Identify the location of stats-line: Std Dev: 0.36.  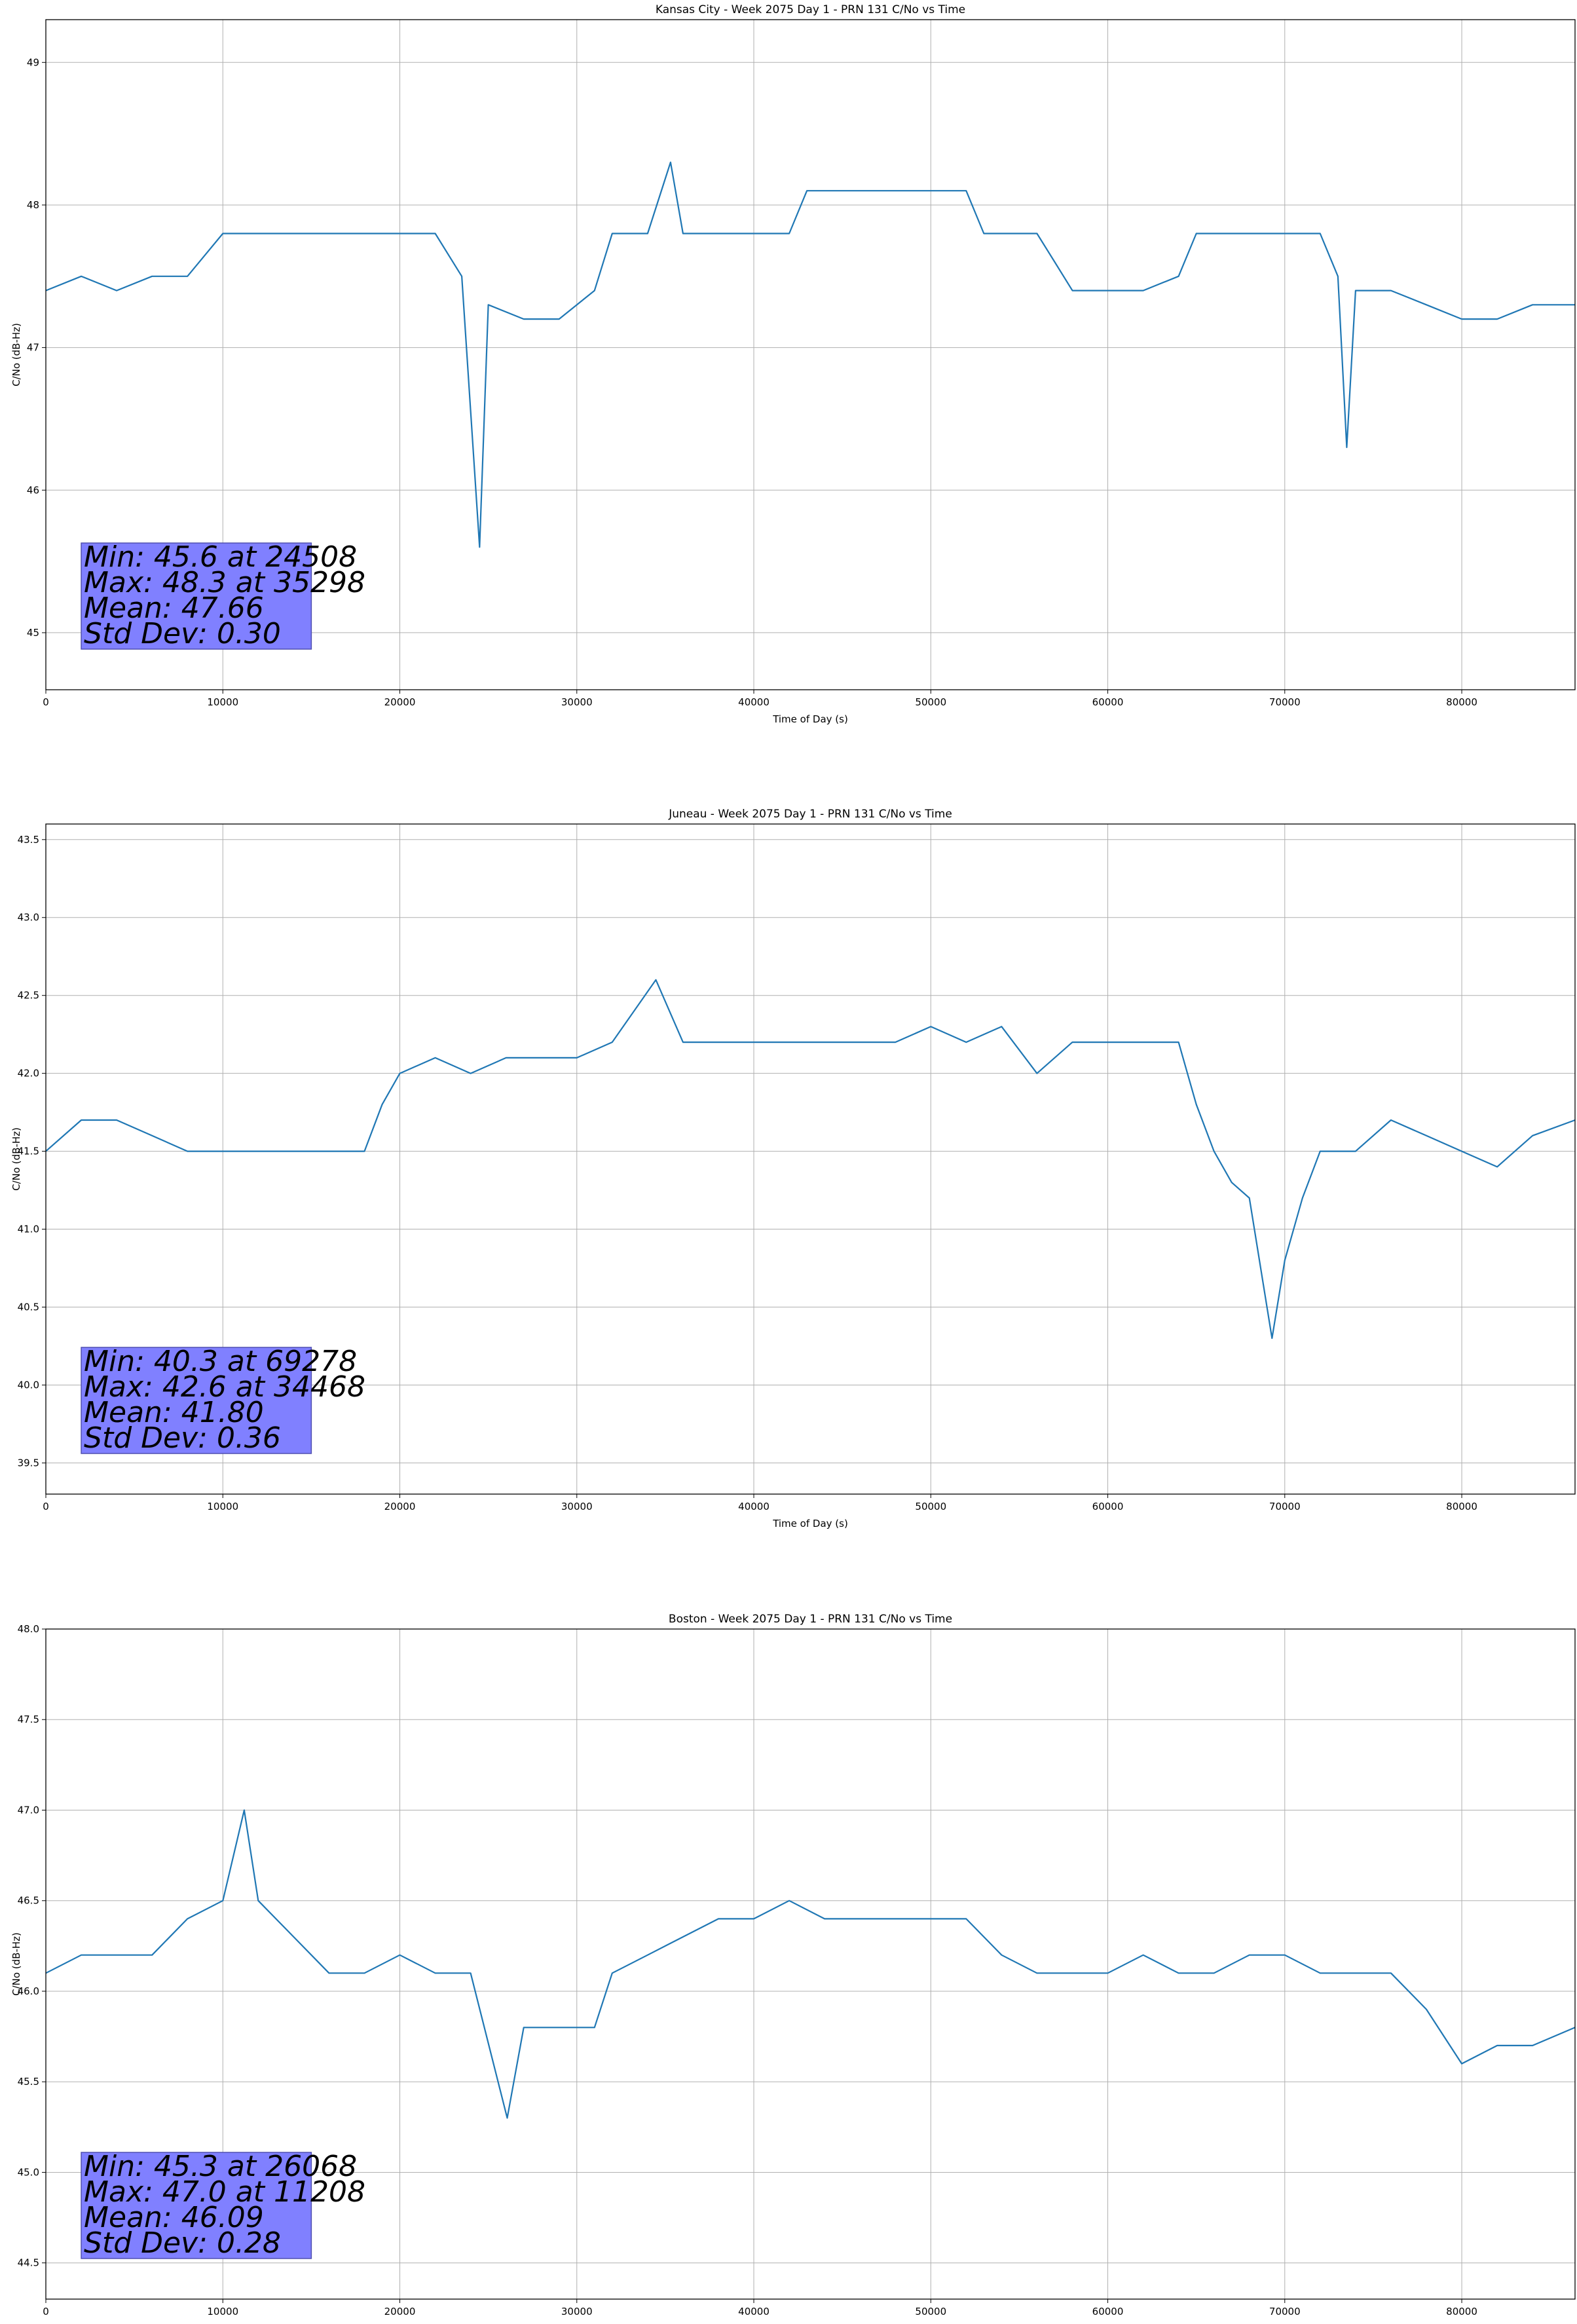
(182, 1438).